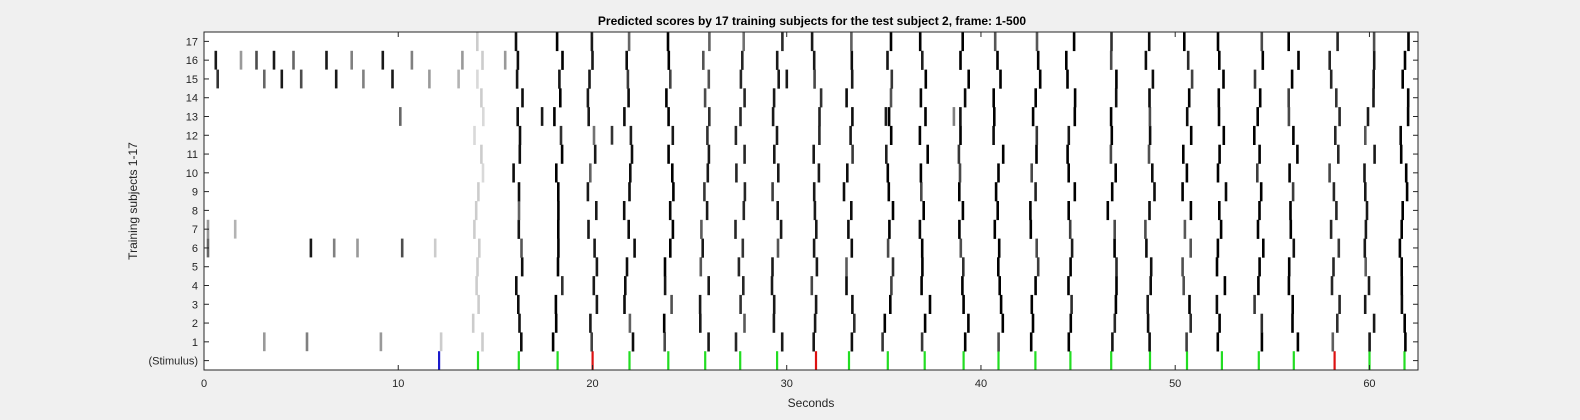 The height and width of the screenshot is (420, 1580). I want to click on y-tick-label: 9, so click(195, 193).